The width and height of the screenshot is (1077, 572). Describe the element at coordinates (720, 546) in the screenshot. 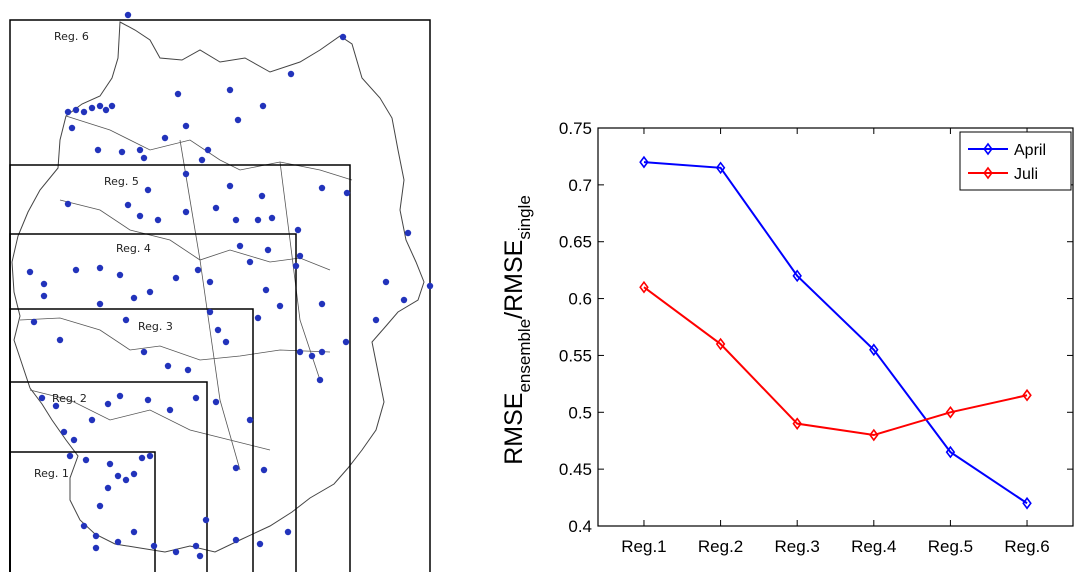

I see `x-tick-label: Reg.2` at that location.